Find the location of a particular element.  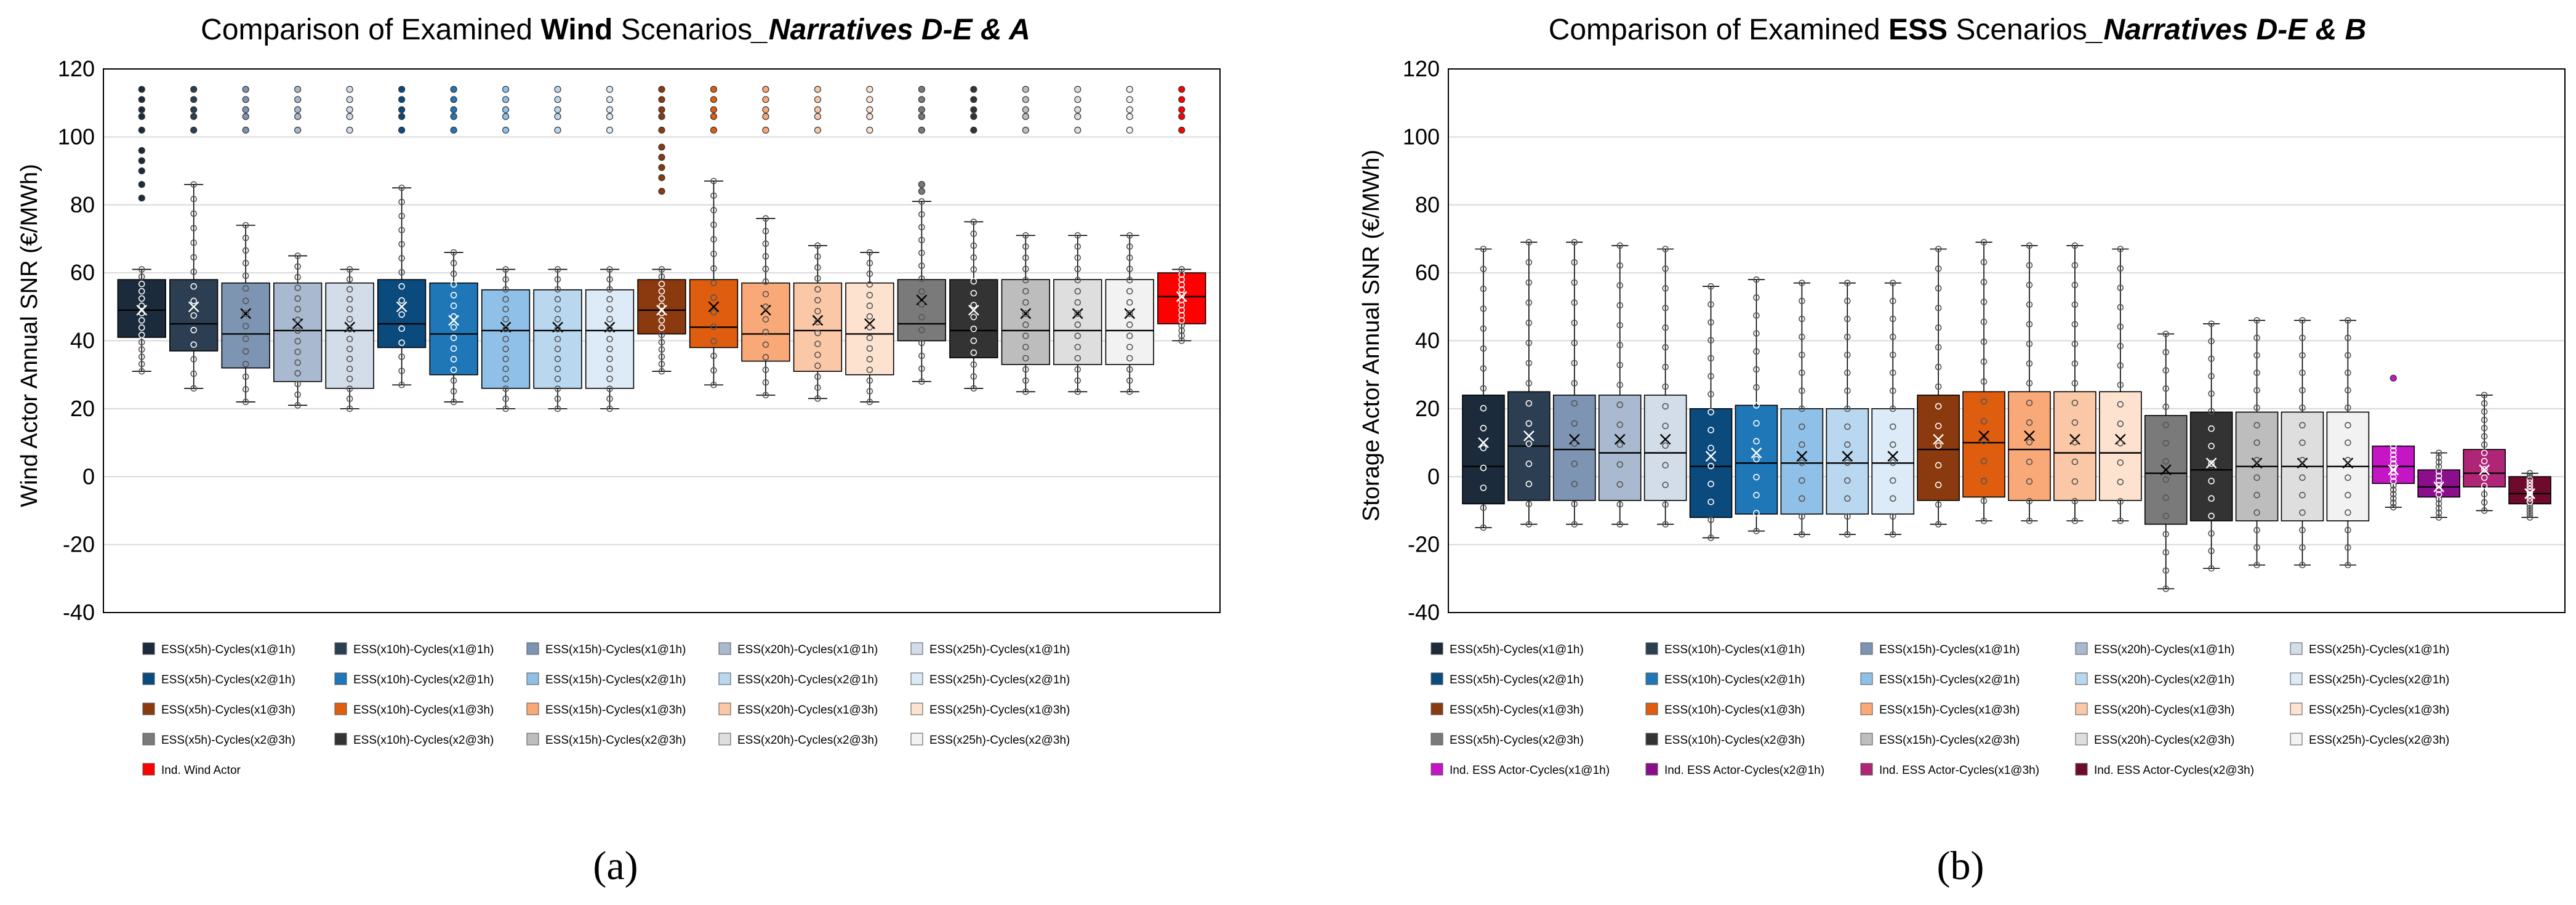

legend-item: ESS(x5h)-Cycles(x1@1h) is located at coordinates (218, 649).